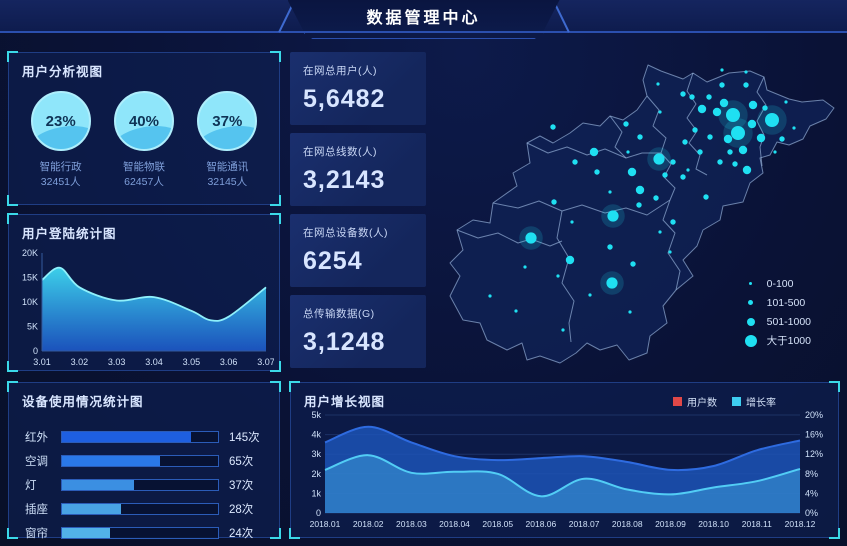 This screenshot has width=847, height=546. I want to click on stat-value: 3,1248, so click(344, 342).